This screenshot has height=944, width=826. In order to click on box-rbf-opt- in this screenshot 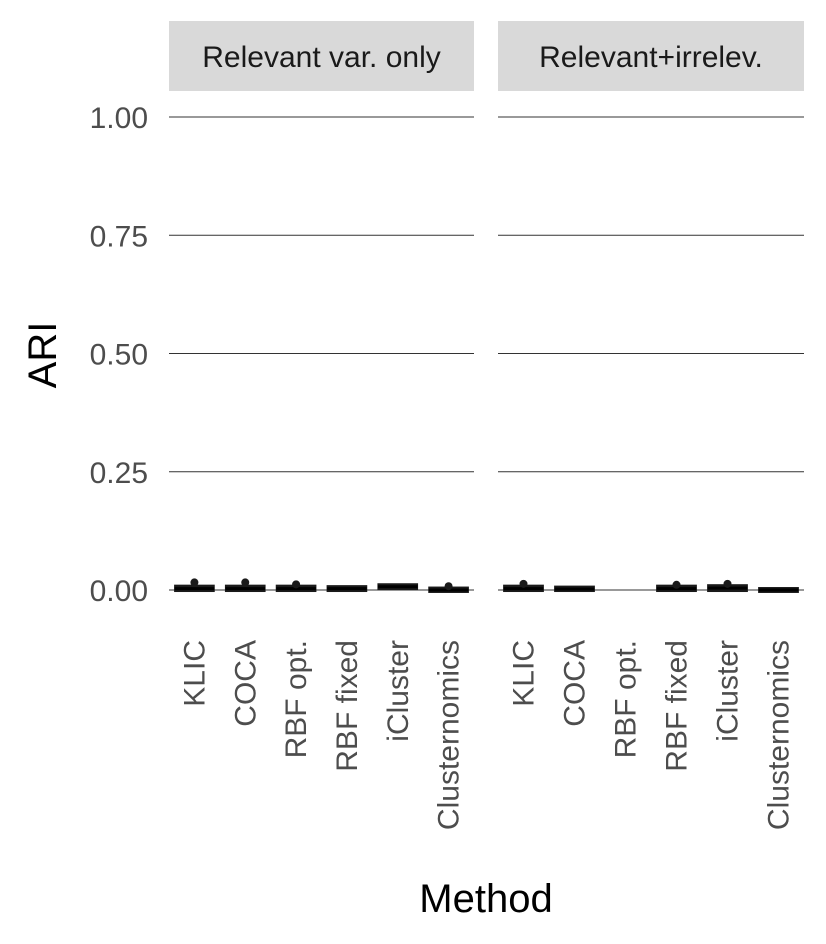, I will do `click(296, 586)`.